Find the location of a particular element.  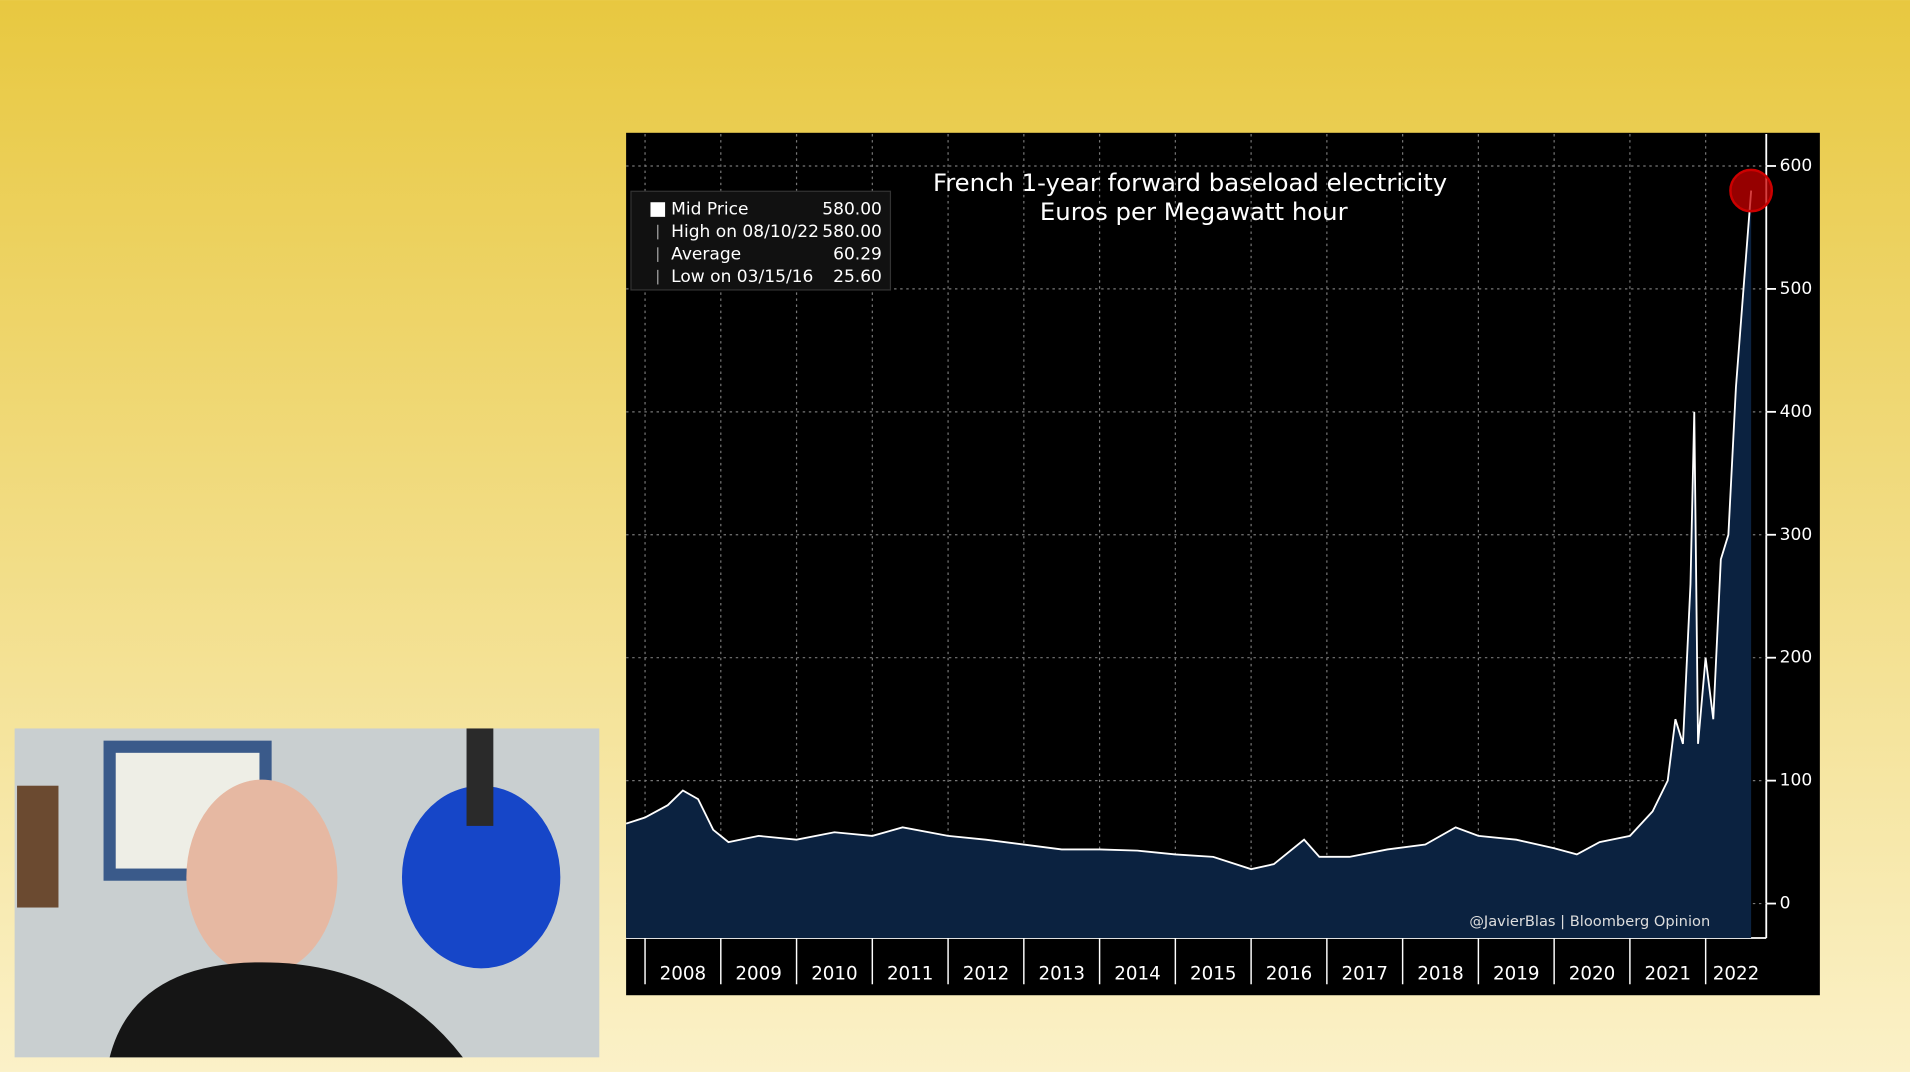

high-marker is located at coordinates (1751, 190).